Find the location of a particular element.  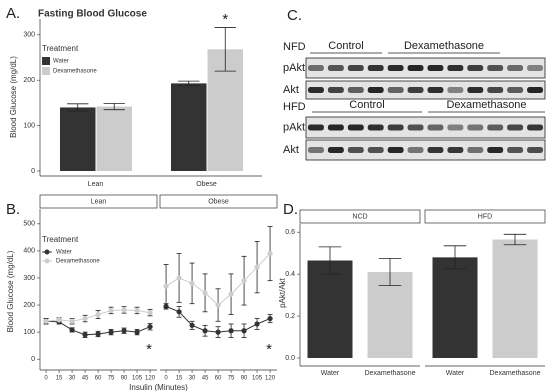

facet-label: HFD is located at coordinates (485, 216).